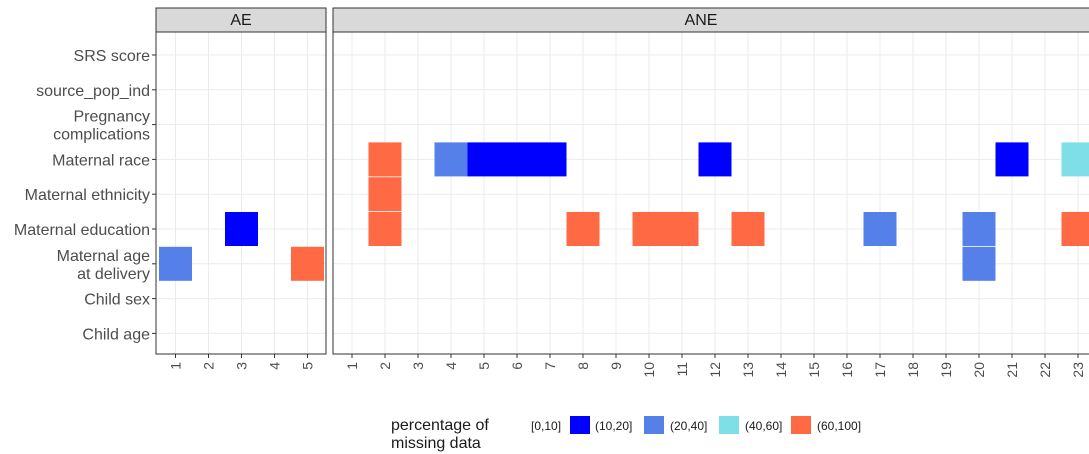 The height and width of the screenshot is (454, 1089). I want to click on legend-item-40-60: (40,60], so click(778, 425).